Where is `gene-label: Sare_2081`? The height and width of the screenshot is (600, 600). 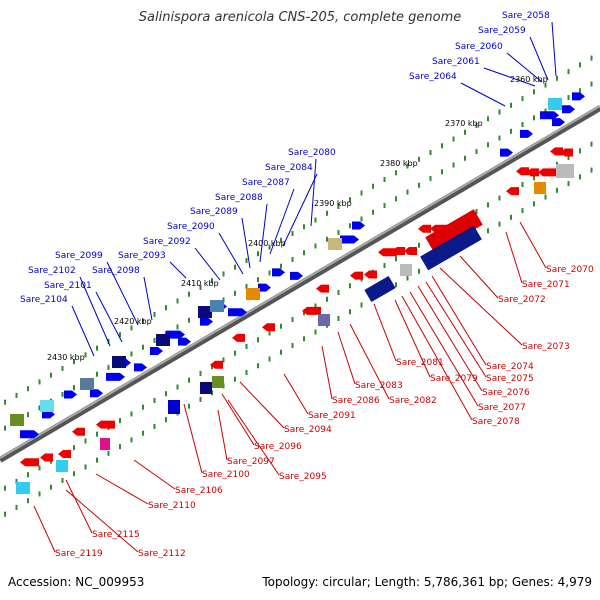
gene-label: Sare_2081 is located at coordinates (420, 363).